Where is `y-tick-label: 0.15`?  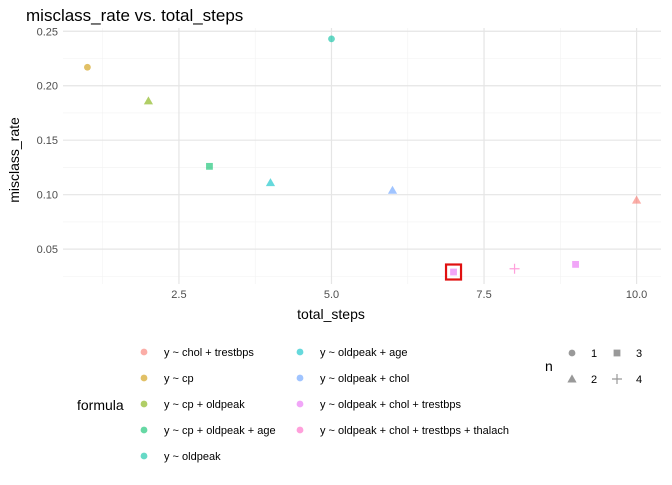
y-tick-label: 0.15 is located at coordinates (47, 141).